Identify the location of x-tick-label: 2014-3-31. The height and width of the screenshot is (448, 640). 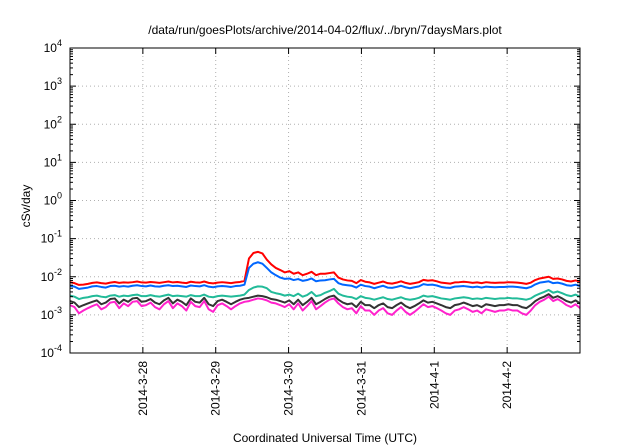
(361, 388).